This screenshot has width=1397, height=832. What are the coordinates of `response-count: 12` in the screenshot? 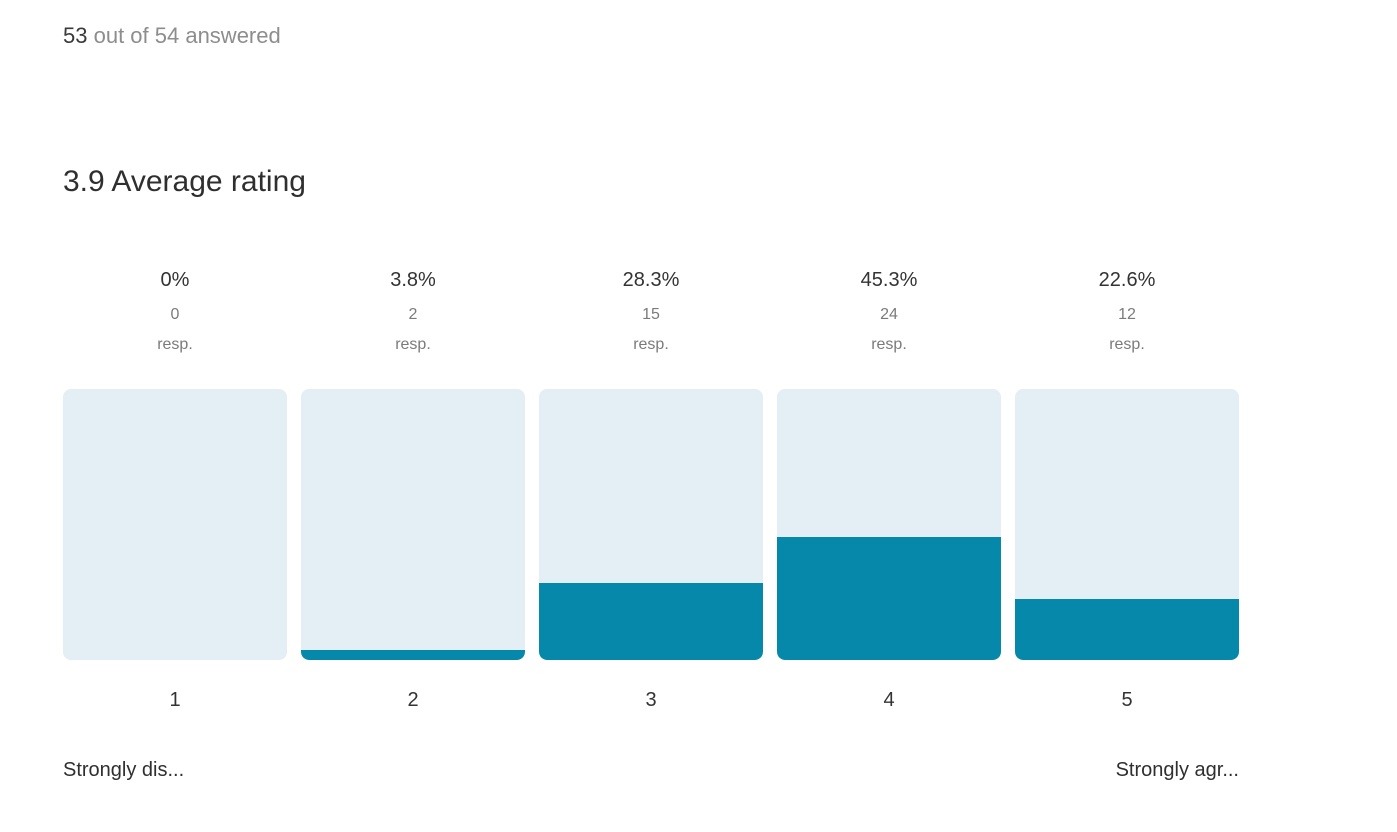 It's located at (1127, 314).